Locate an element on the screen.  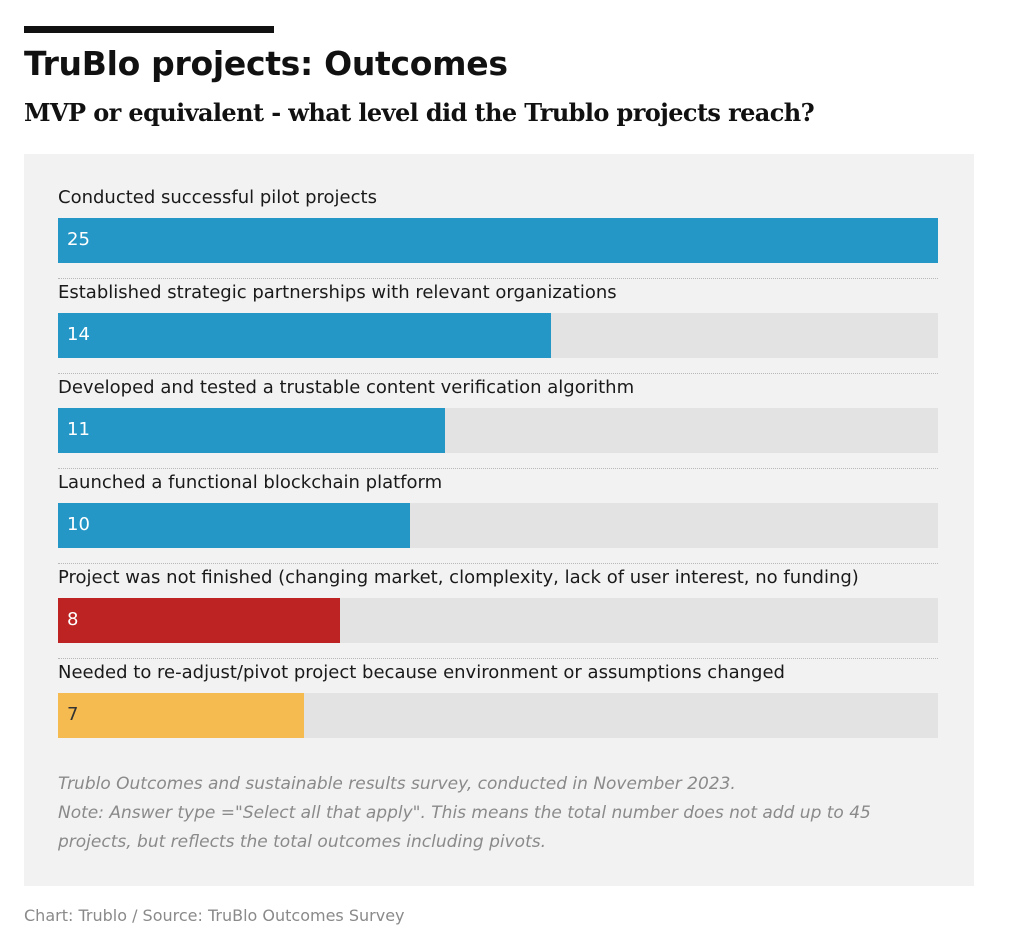
bar: 8 is located at coordinates (199, 620).